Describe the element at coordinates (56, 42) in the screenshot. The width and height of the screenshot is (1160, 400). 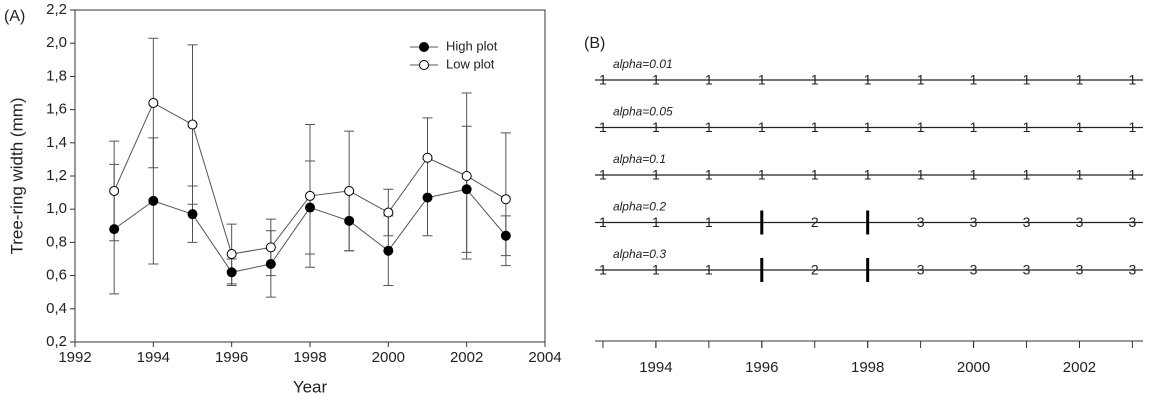
I see `y-tick-label: 2,0` at that location.